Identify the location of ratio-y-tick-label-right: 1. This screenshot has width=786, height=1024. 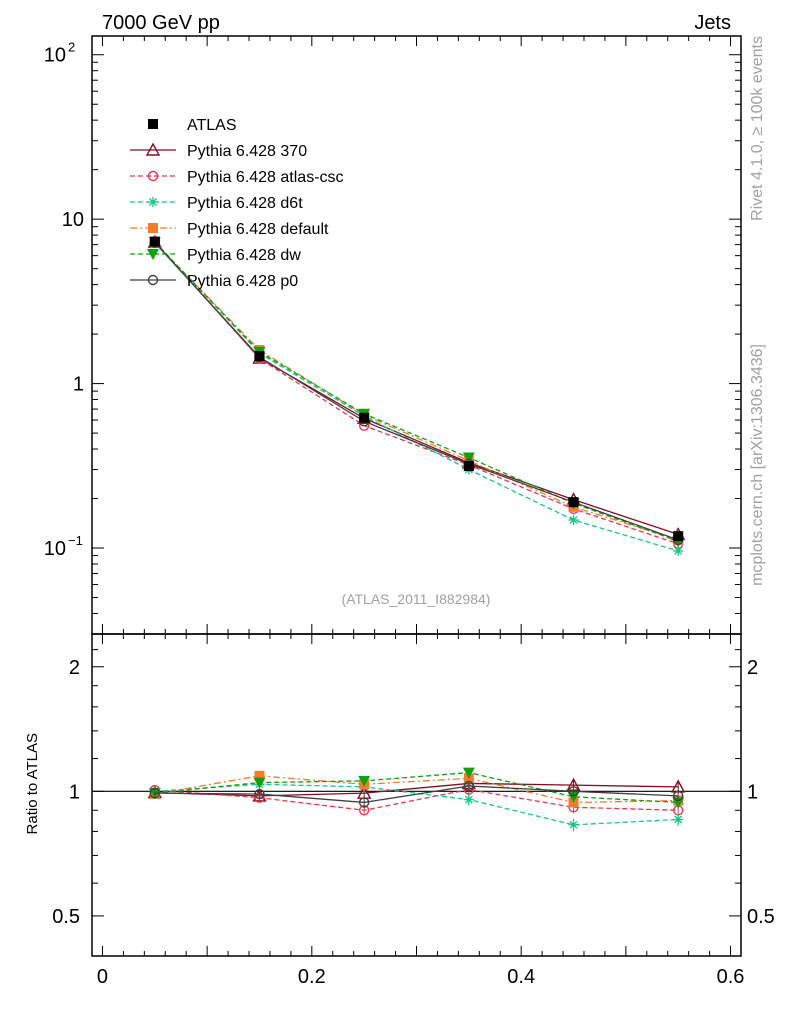
(752, 792).